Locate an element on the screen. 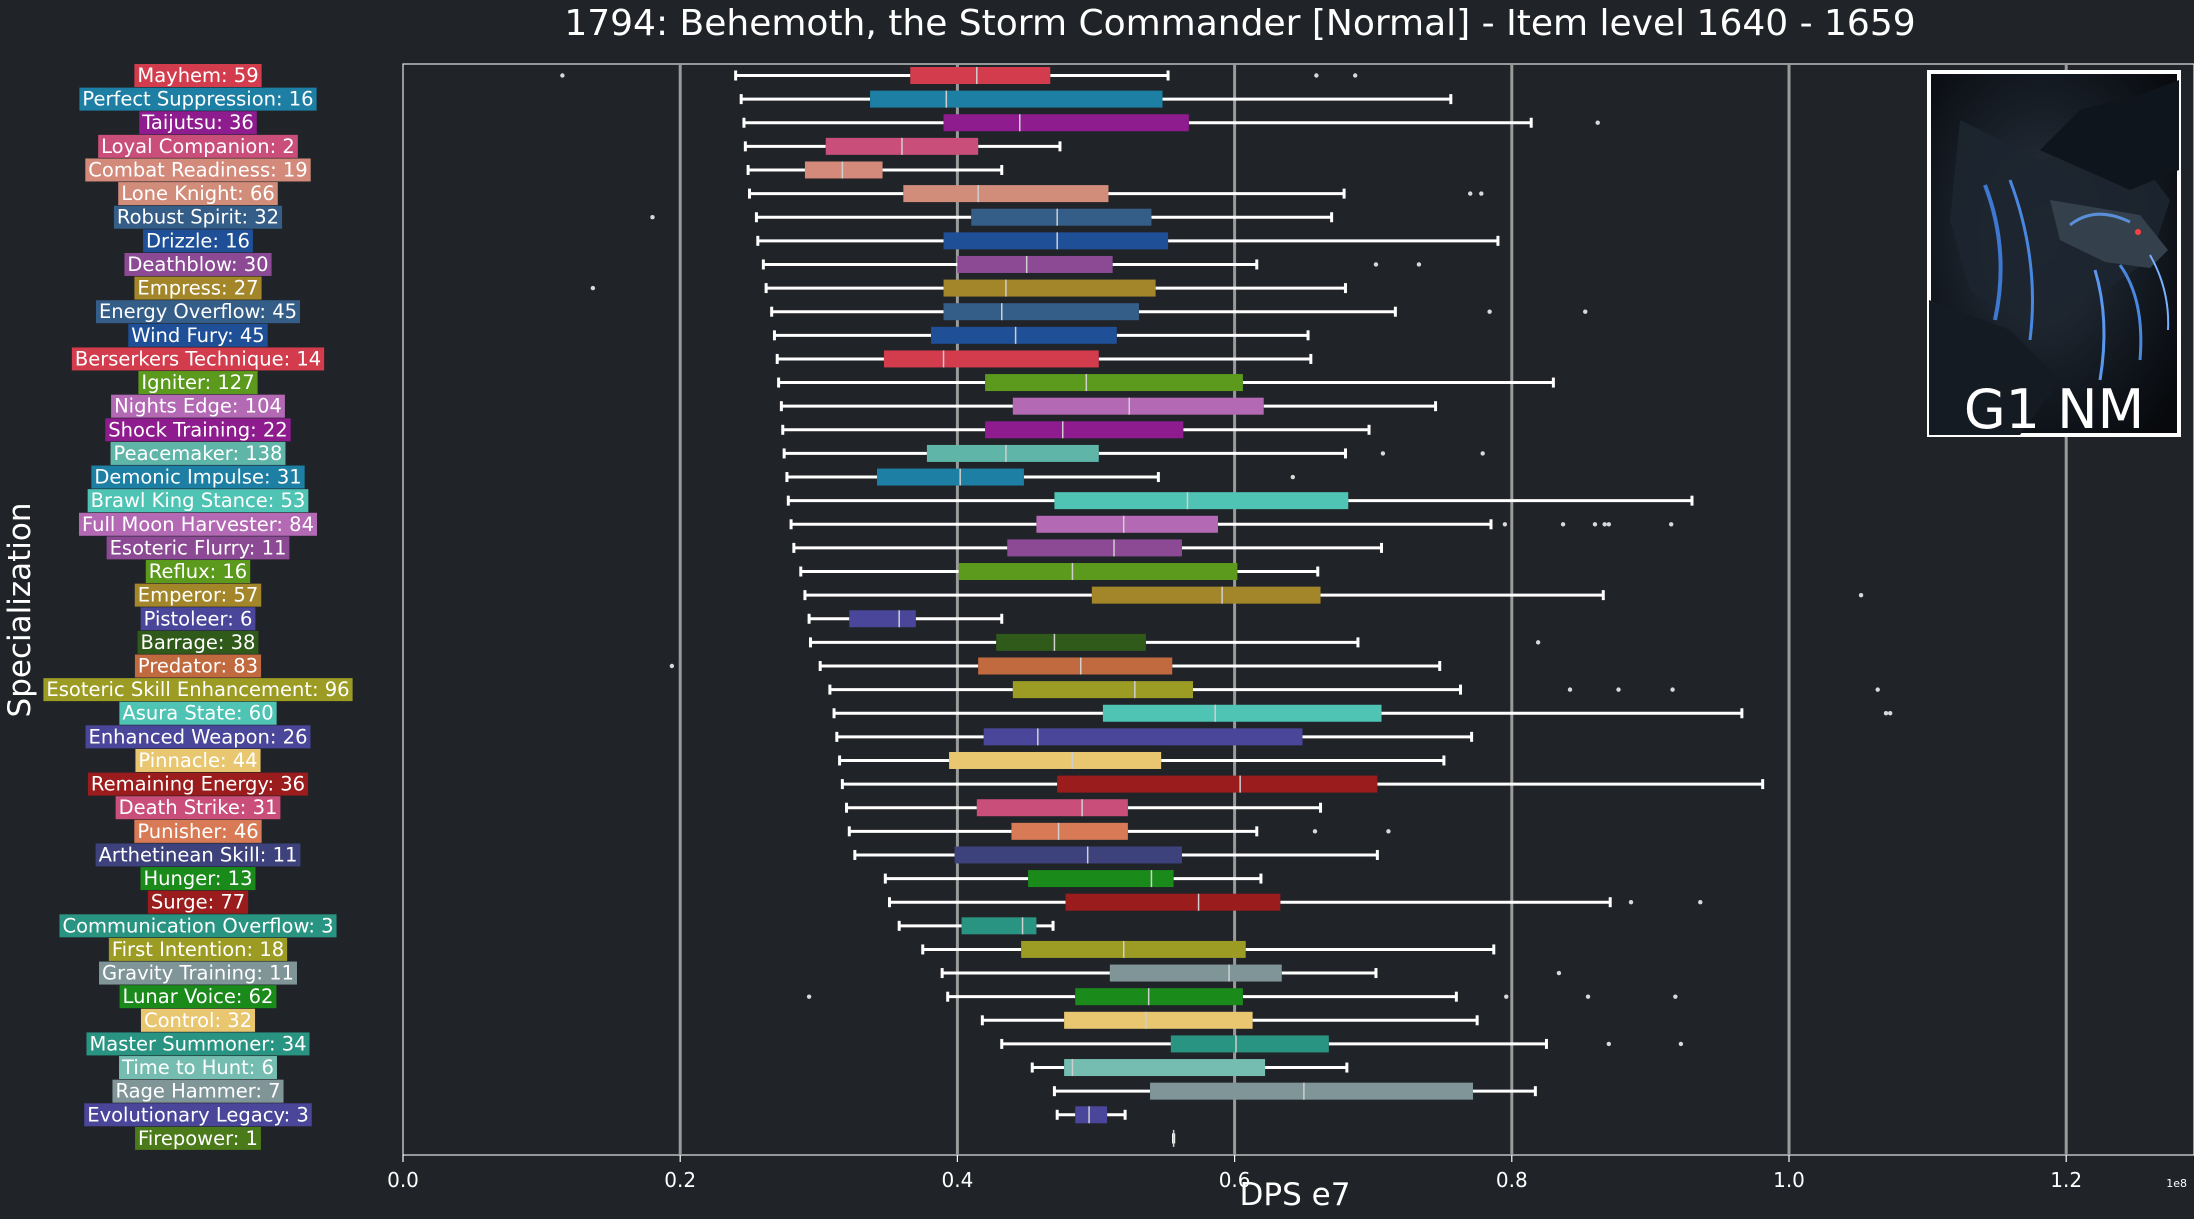  category-label-12: Berserkers Technique: 14 is located at coordinates (198, 359).